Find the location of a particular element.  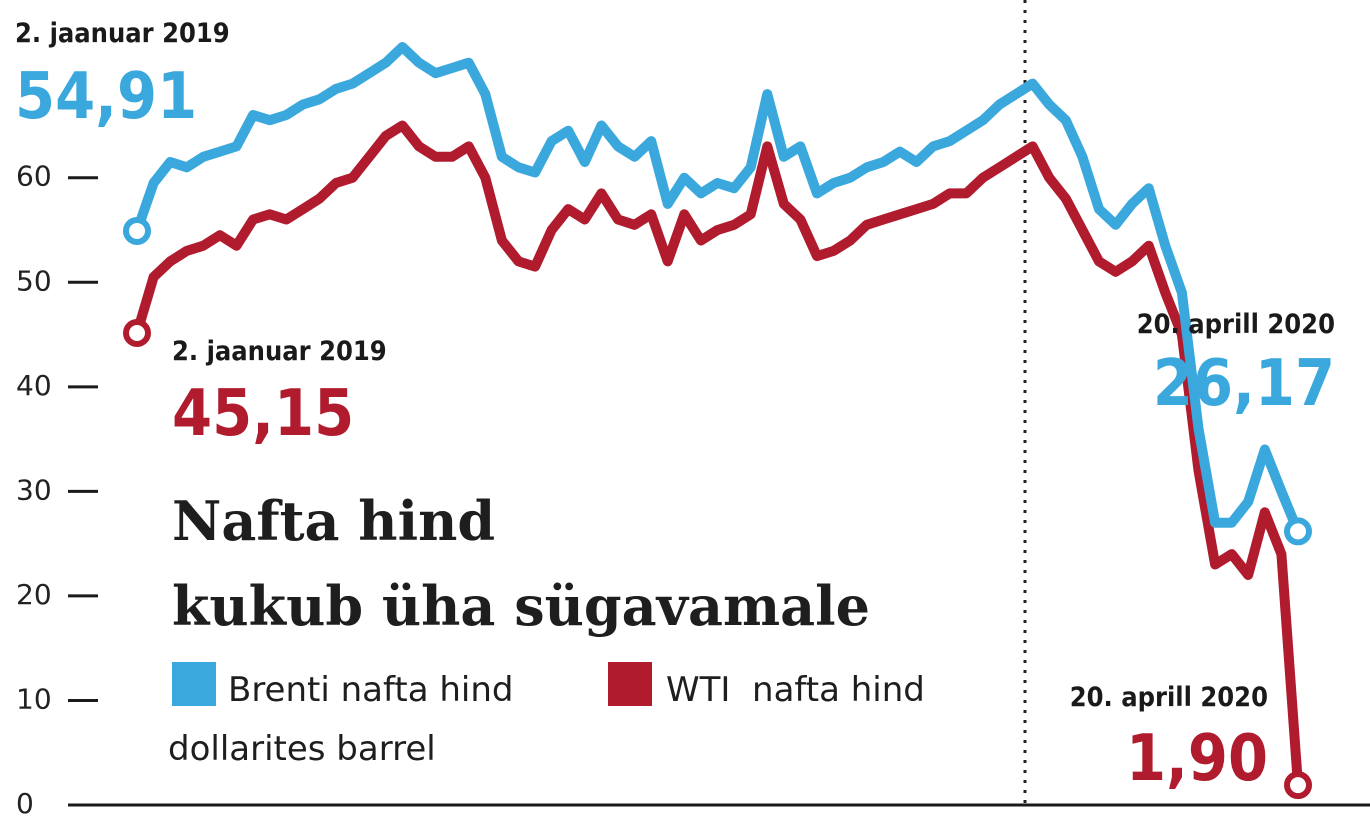

y-tick-label: 60 is located at coordinates (34, 176).